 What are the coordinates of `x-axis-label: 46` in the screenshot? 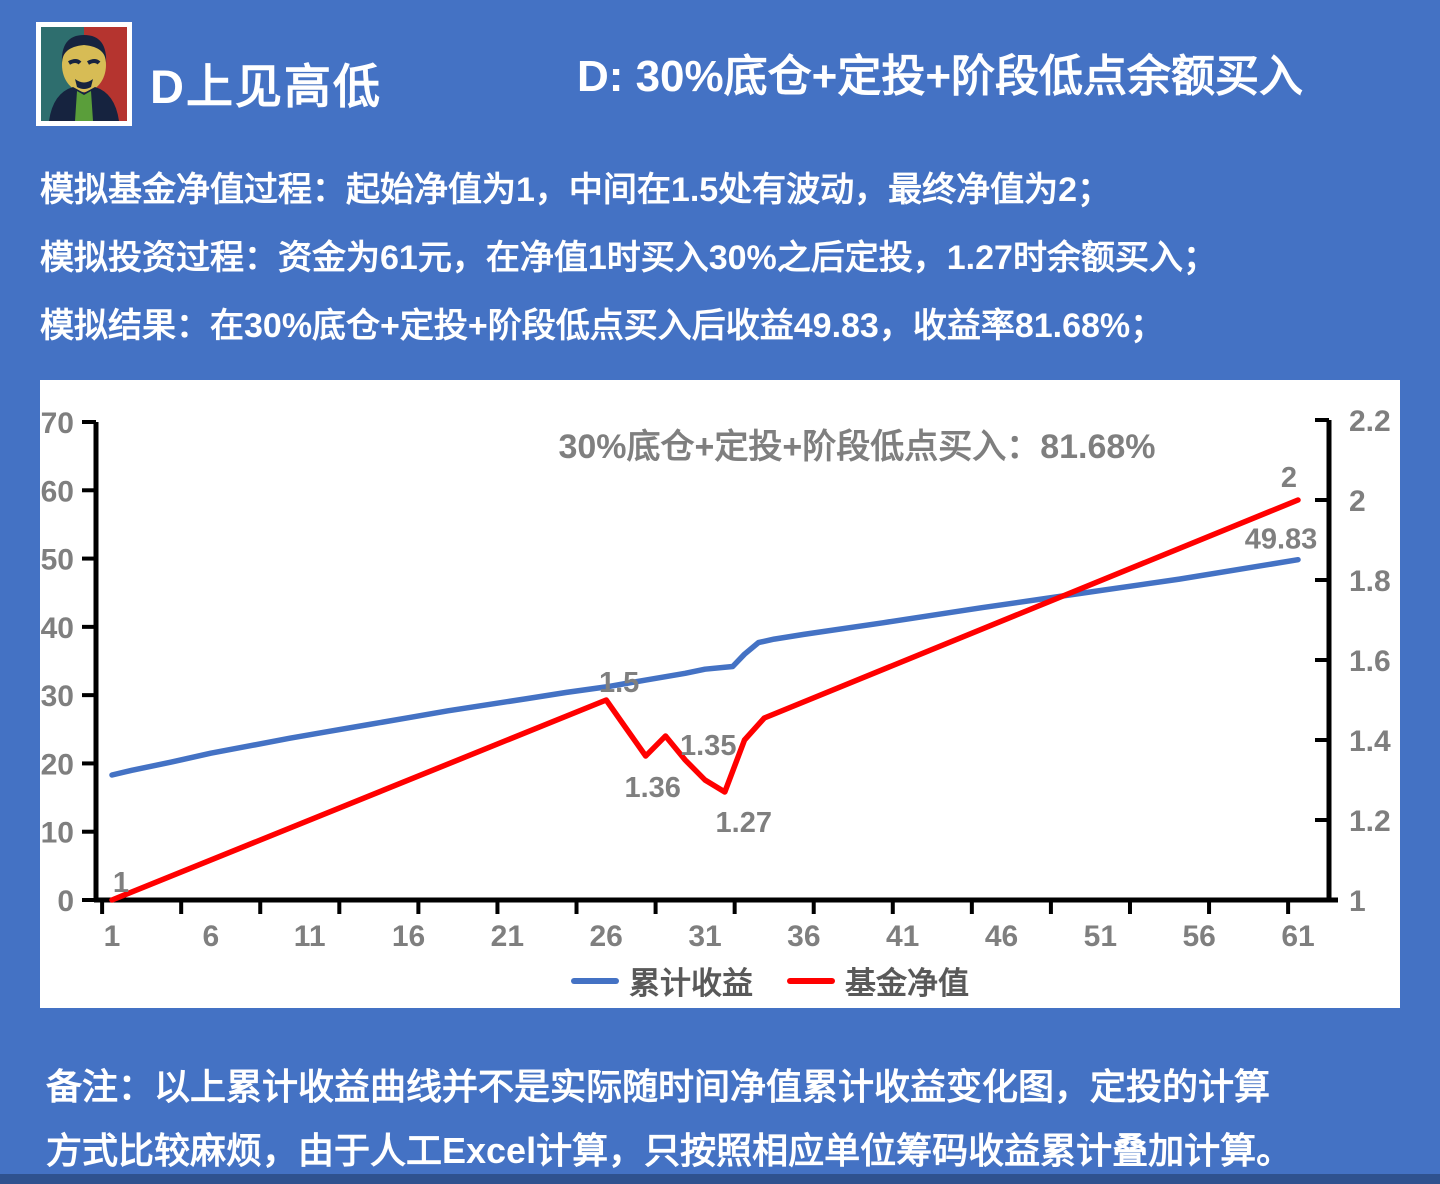 It's located at (1001, 936).